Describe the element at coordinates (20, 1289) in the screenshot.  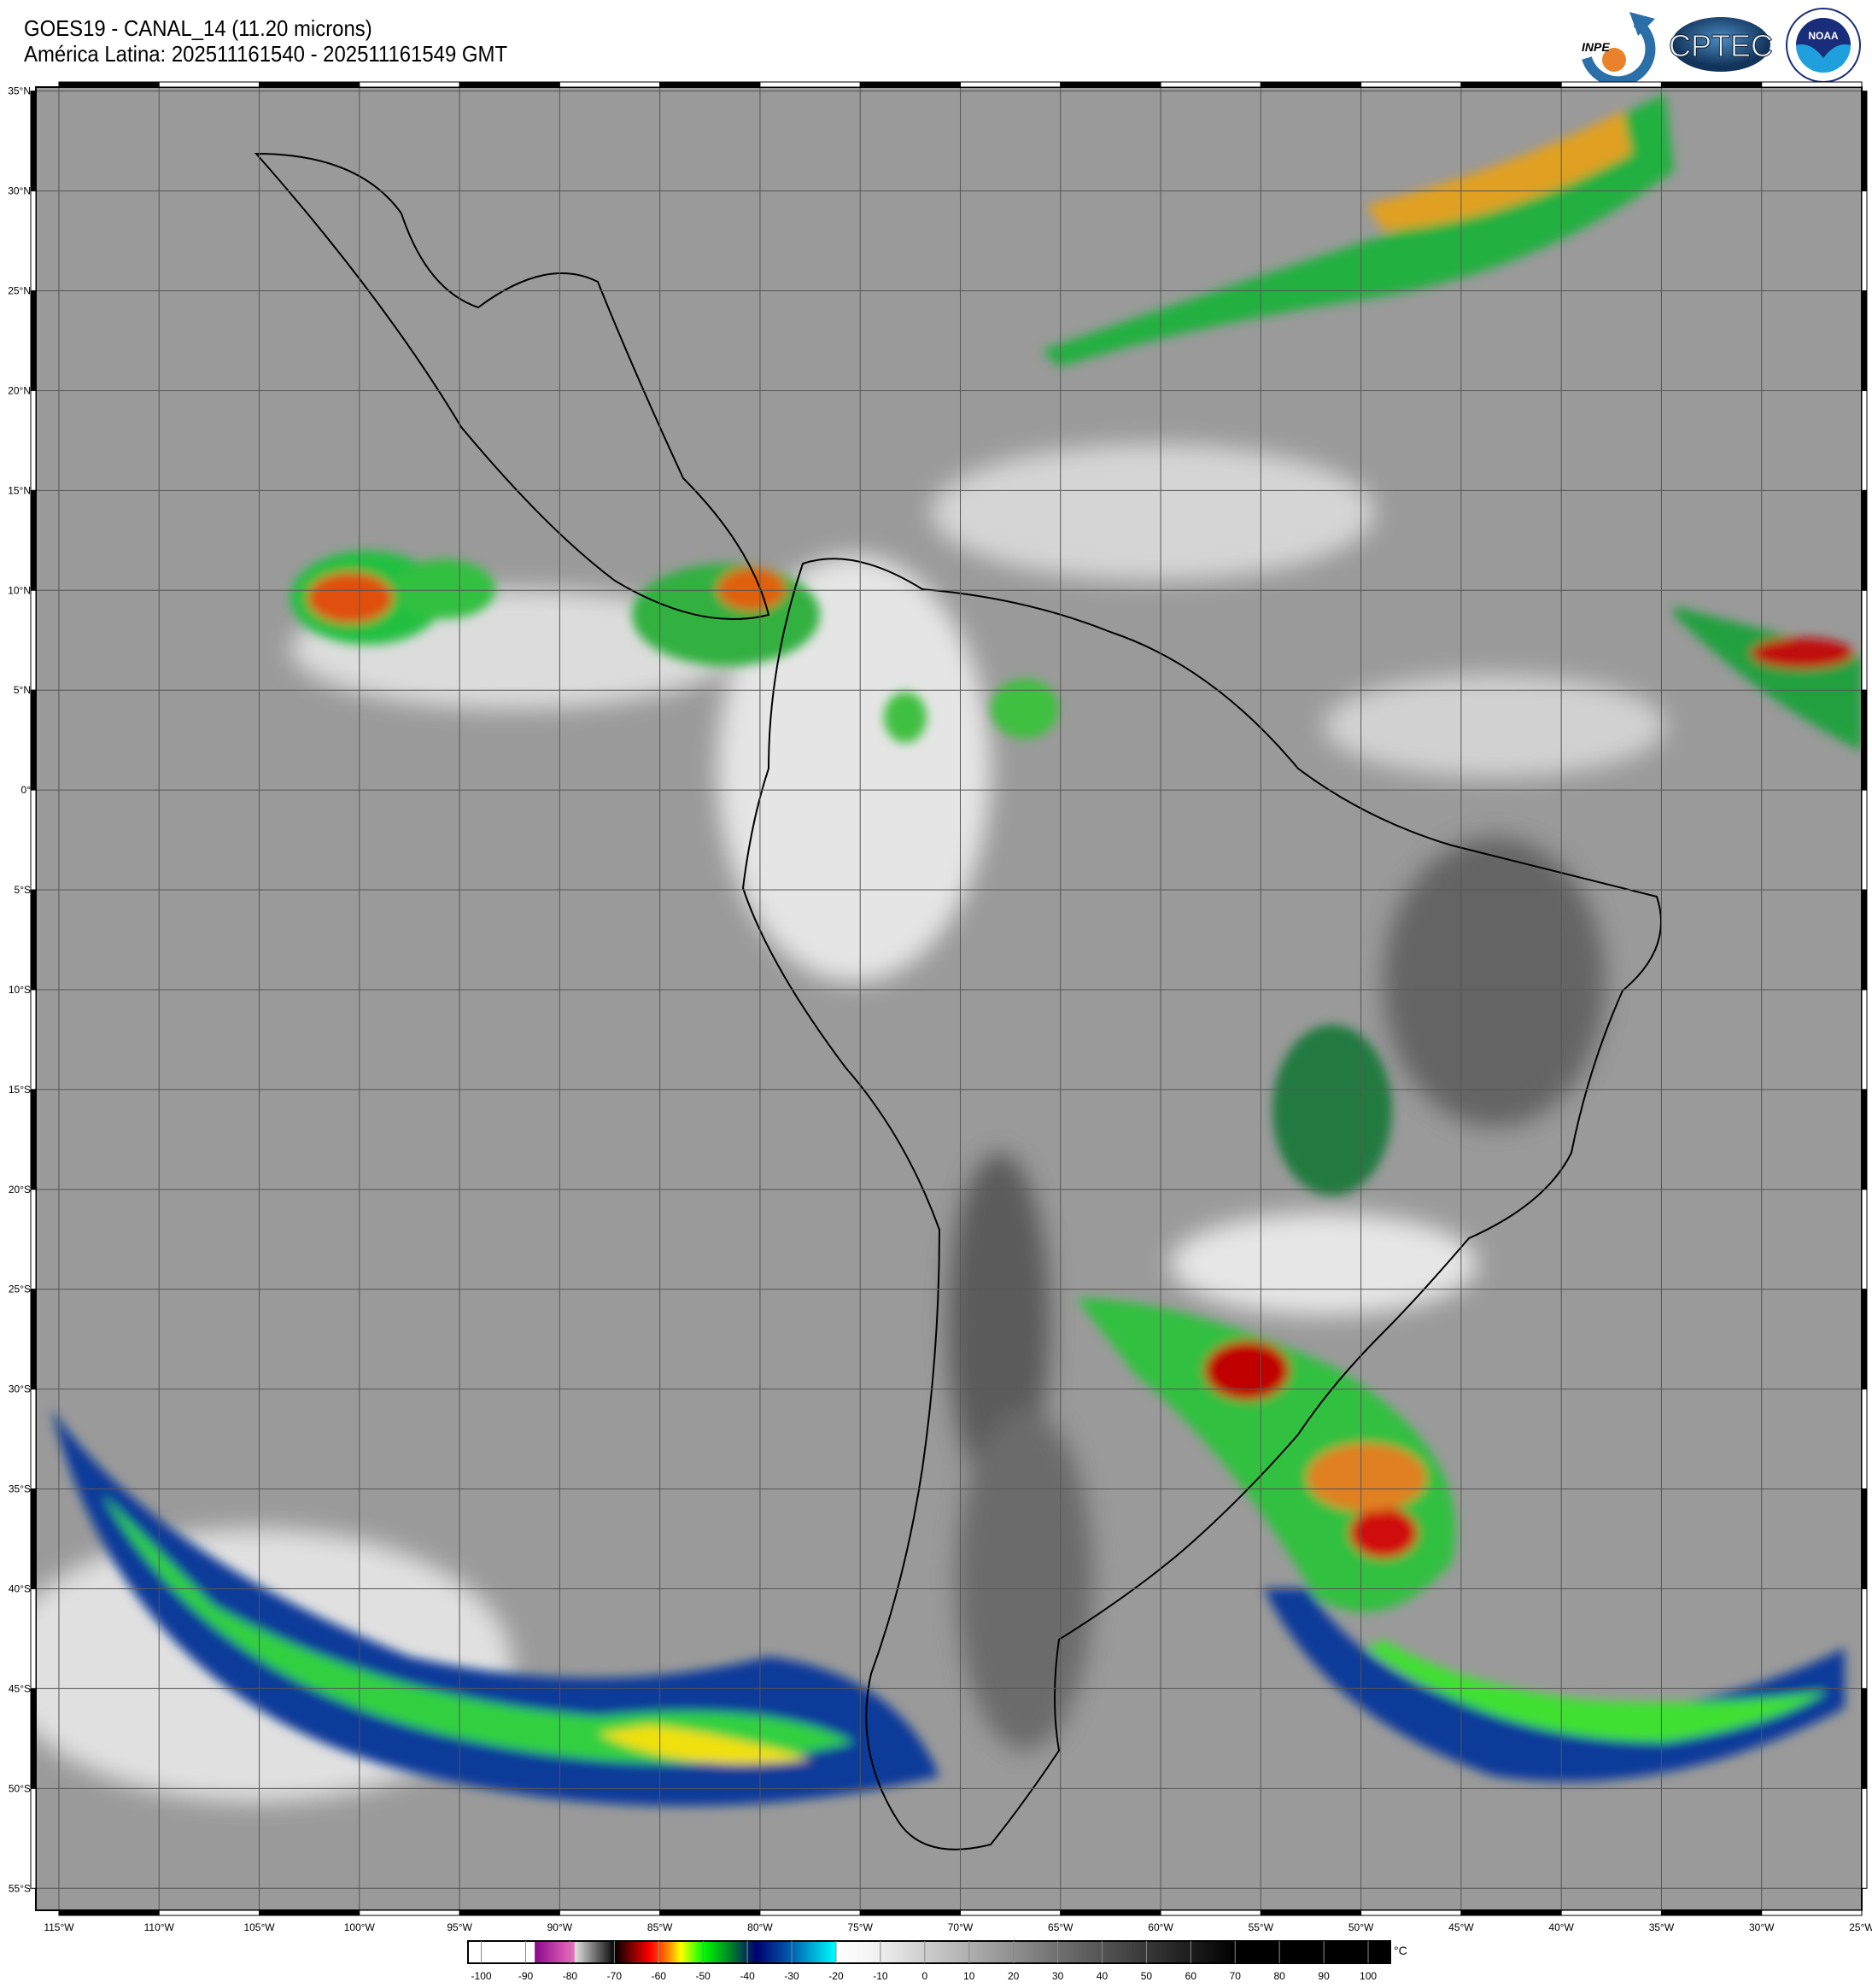
I see `lat-tick-label: 25°S` at that location.